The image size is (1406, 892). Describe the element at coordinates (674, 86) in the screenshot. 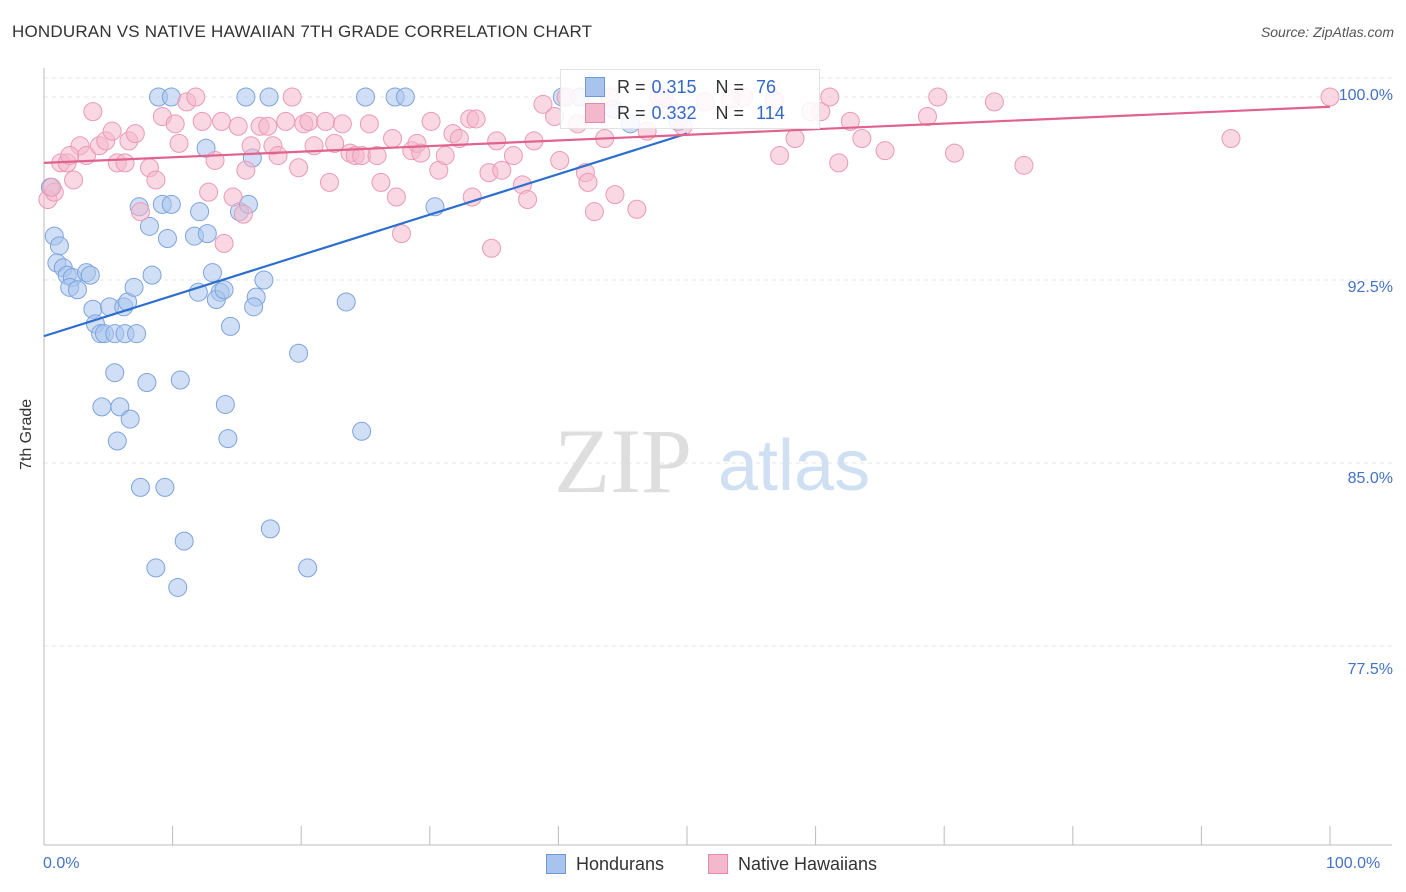

I see `legend-r-value: 0.315` at that location.